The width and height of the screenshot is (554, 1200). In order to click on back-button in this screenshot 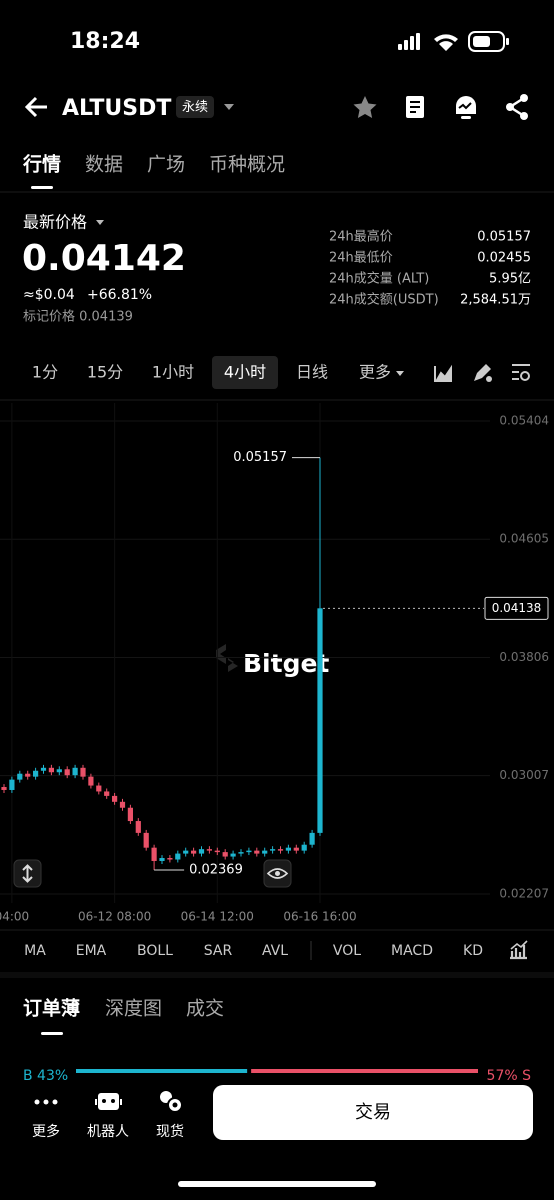, I will do `click(35, 107)`.